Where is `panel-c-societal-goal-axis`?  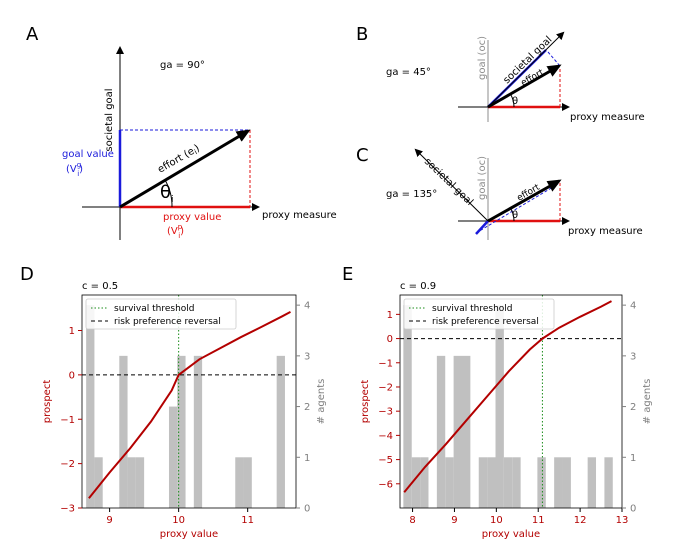 panel-c-societal-goal-axis is located at coordinates (451, 185).